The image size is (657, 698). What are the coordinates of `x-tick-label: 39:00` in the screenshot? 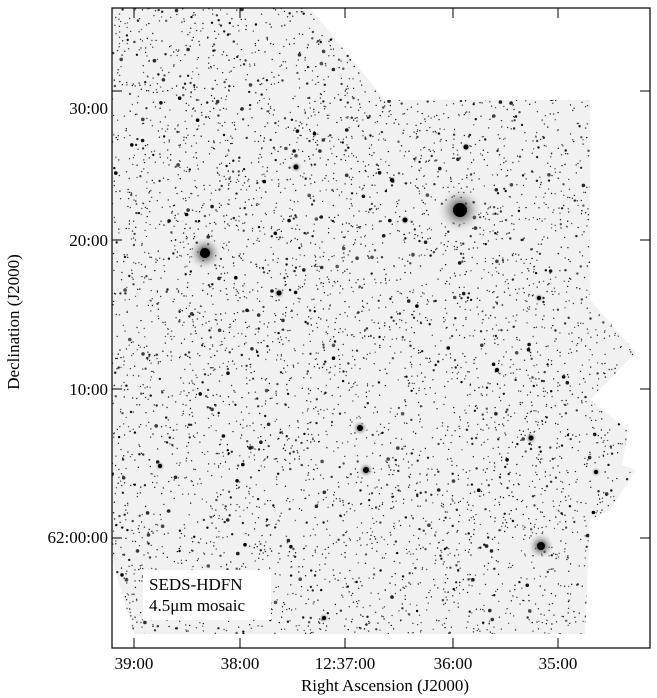 It's located at (134, 663).